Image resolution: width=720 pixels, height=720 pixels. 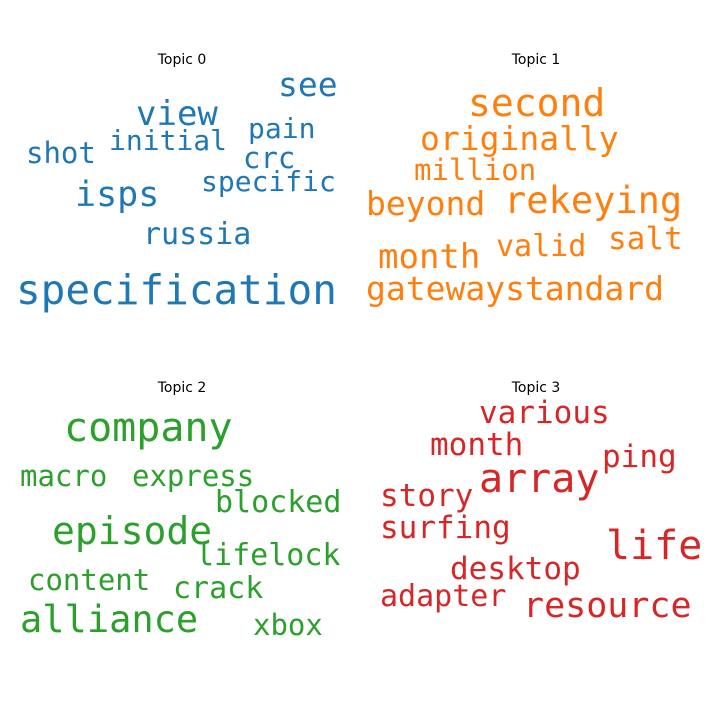 What do you see at coordinates (218, 588) in the screenshot?
I see `topic-2-word: crack` at bounding box center [218, 588].